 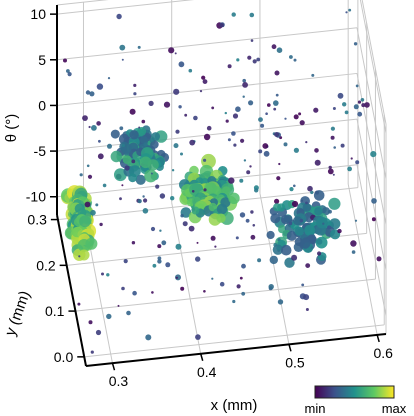 I want to click on z-tick-label: 5, so click(x=42, y=60).